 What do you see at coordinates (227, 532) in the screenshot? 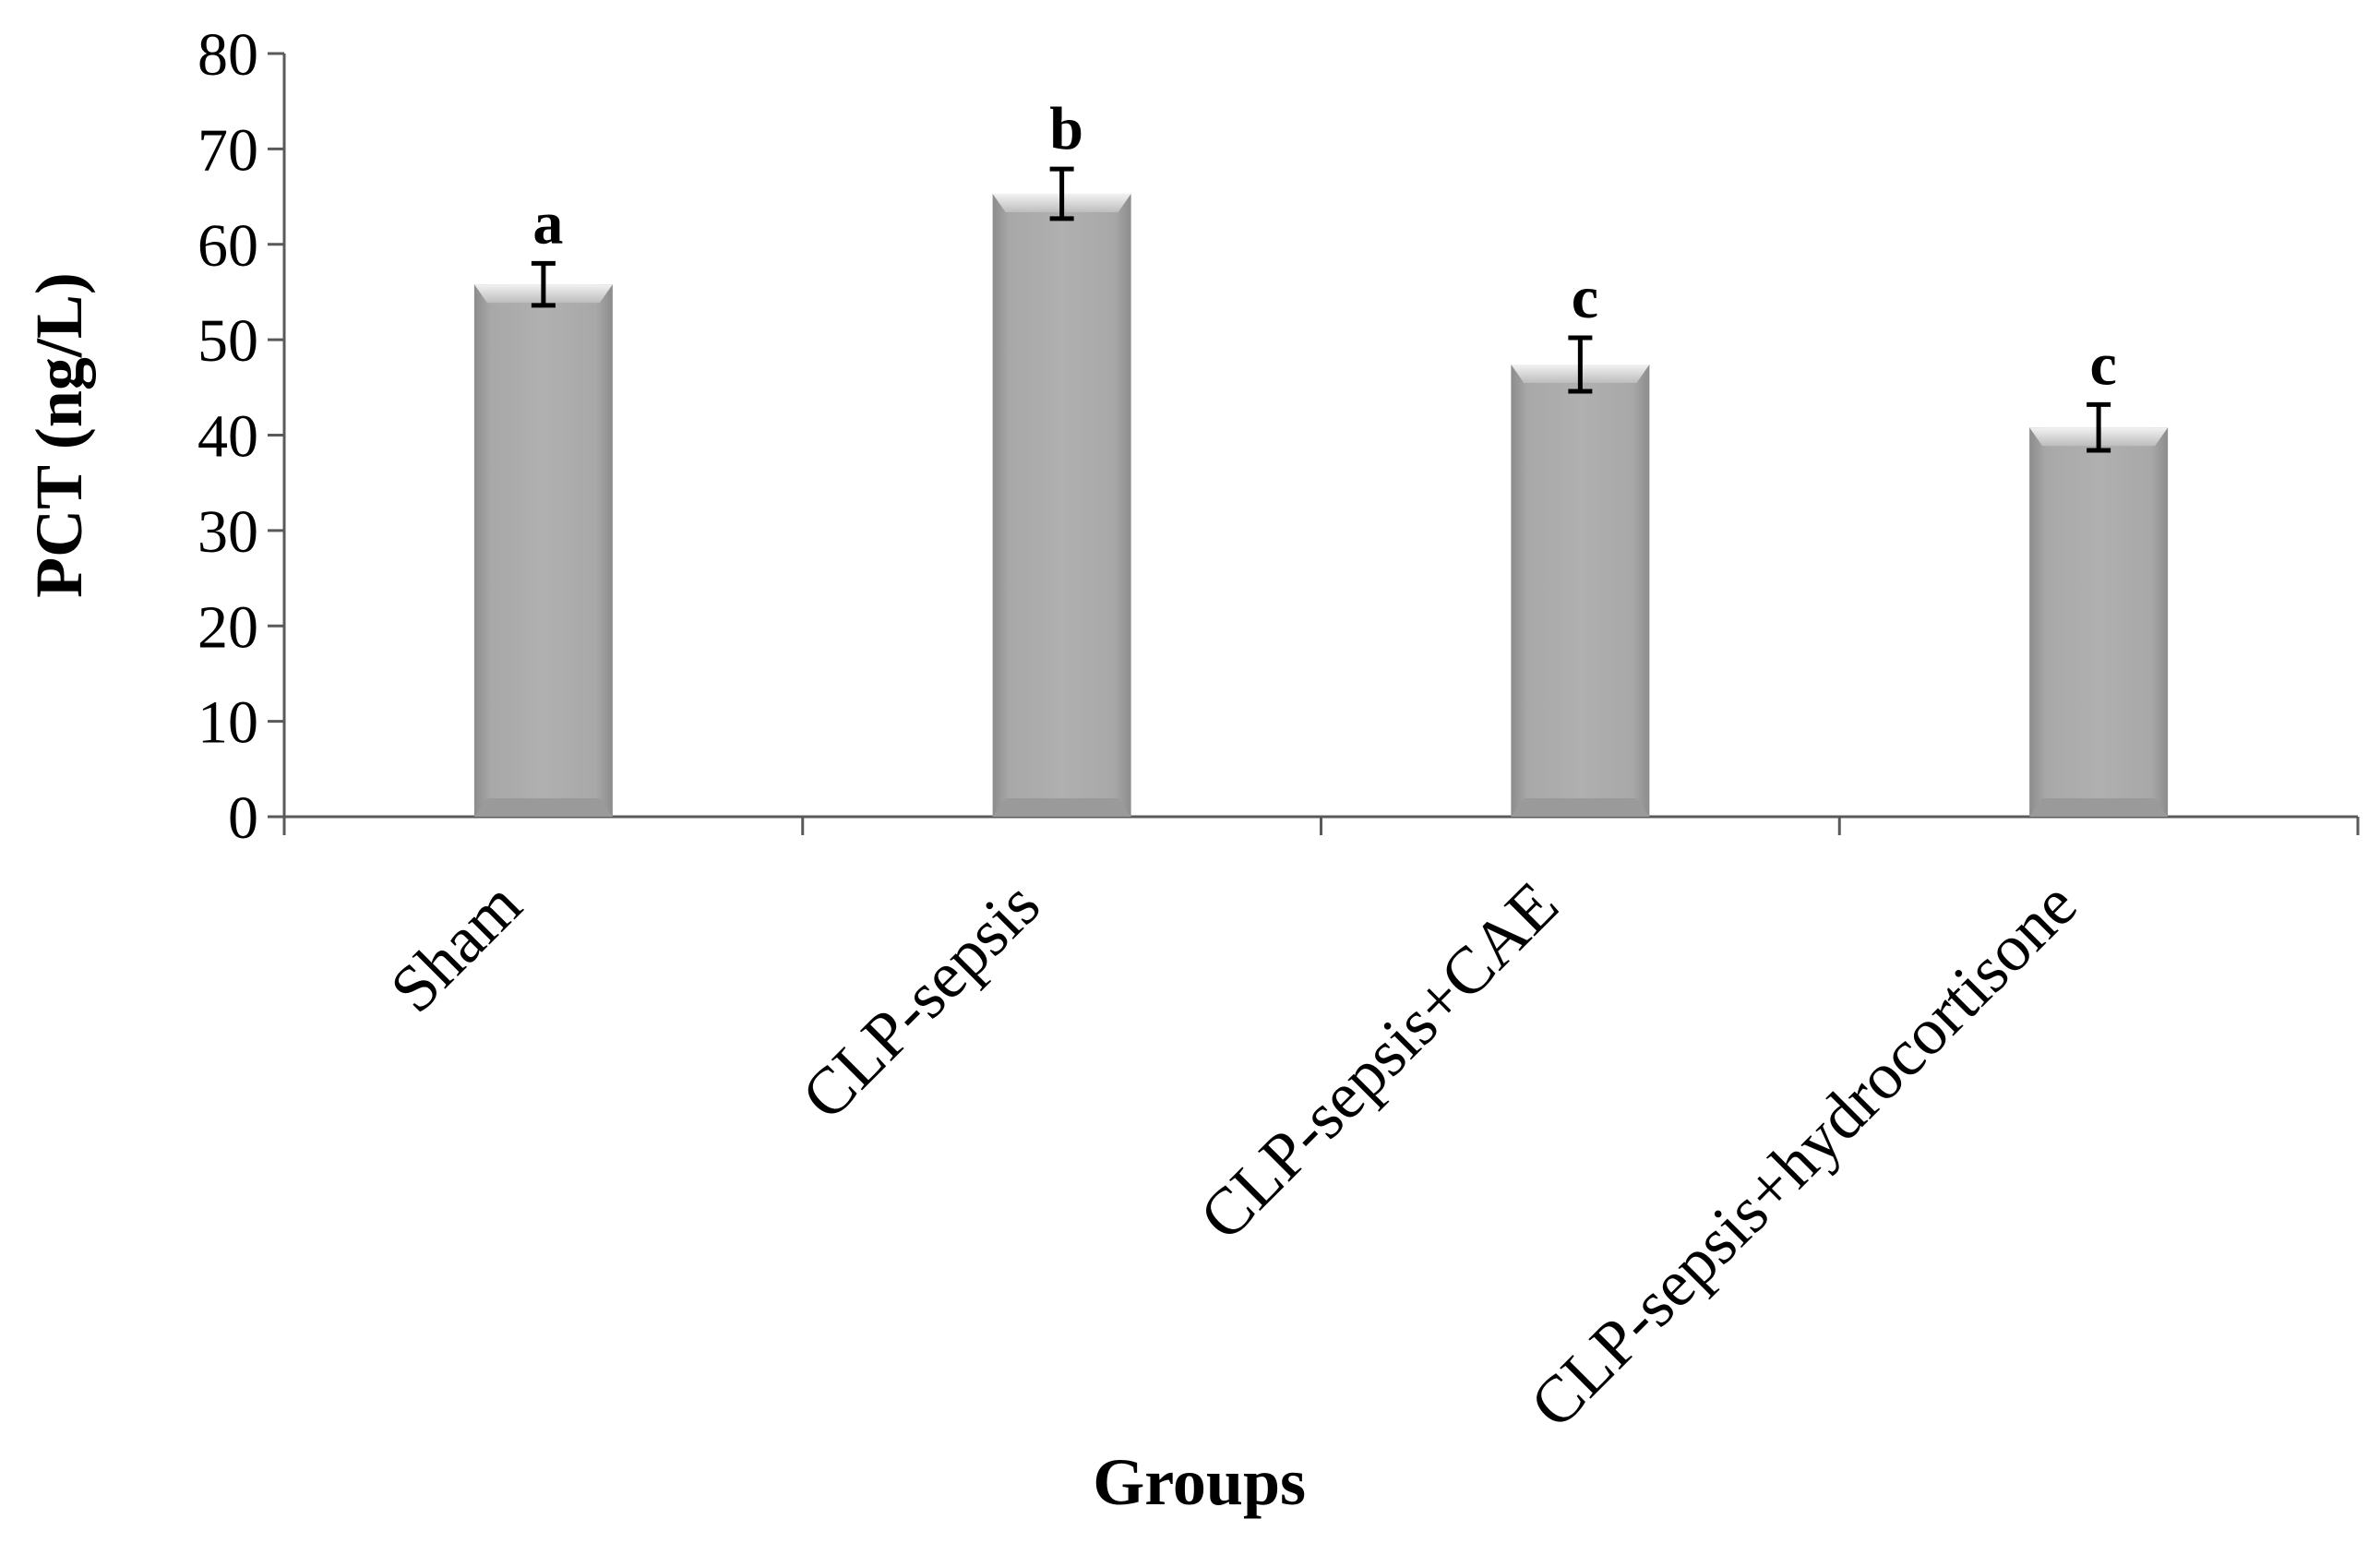
I see `y-tick-label: 30` at bounding box center [227, 532].